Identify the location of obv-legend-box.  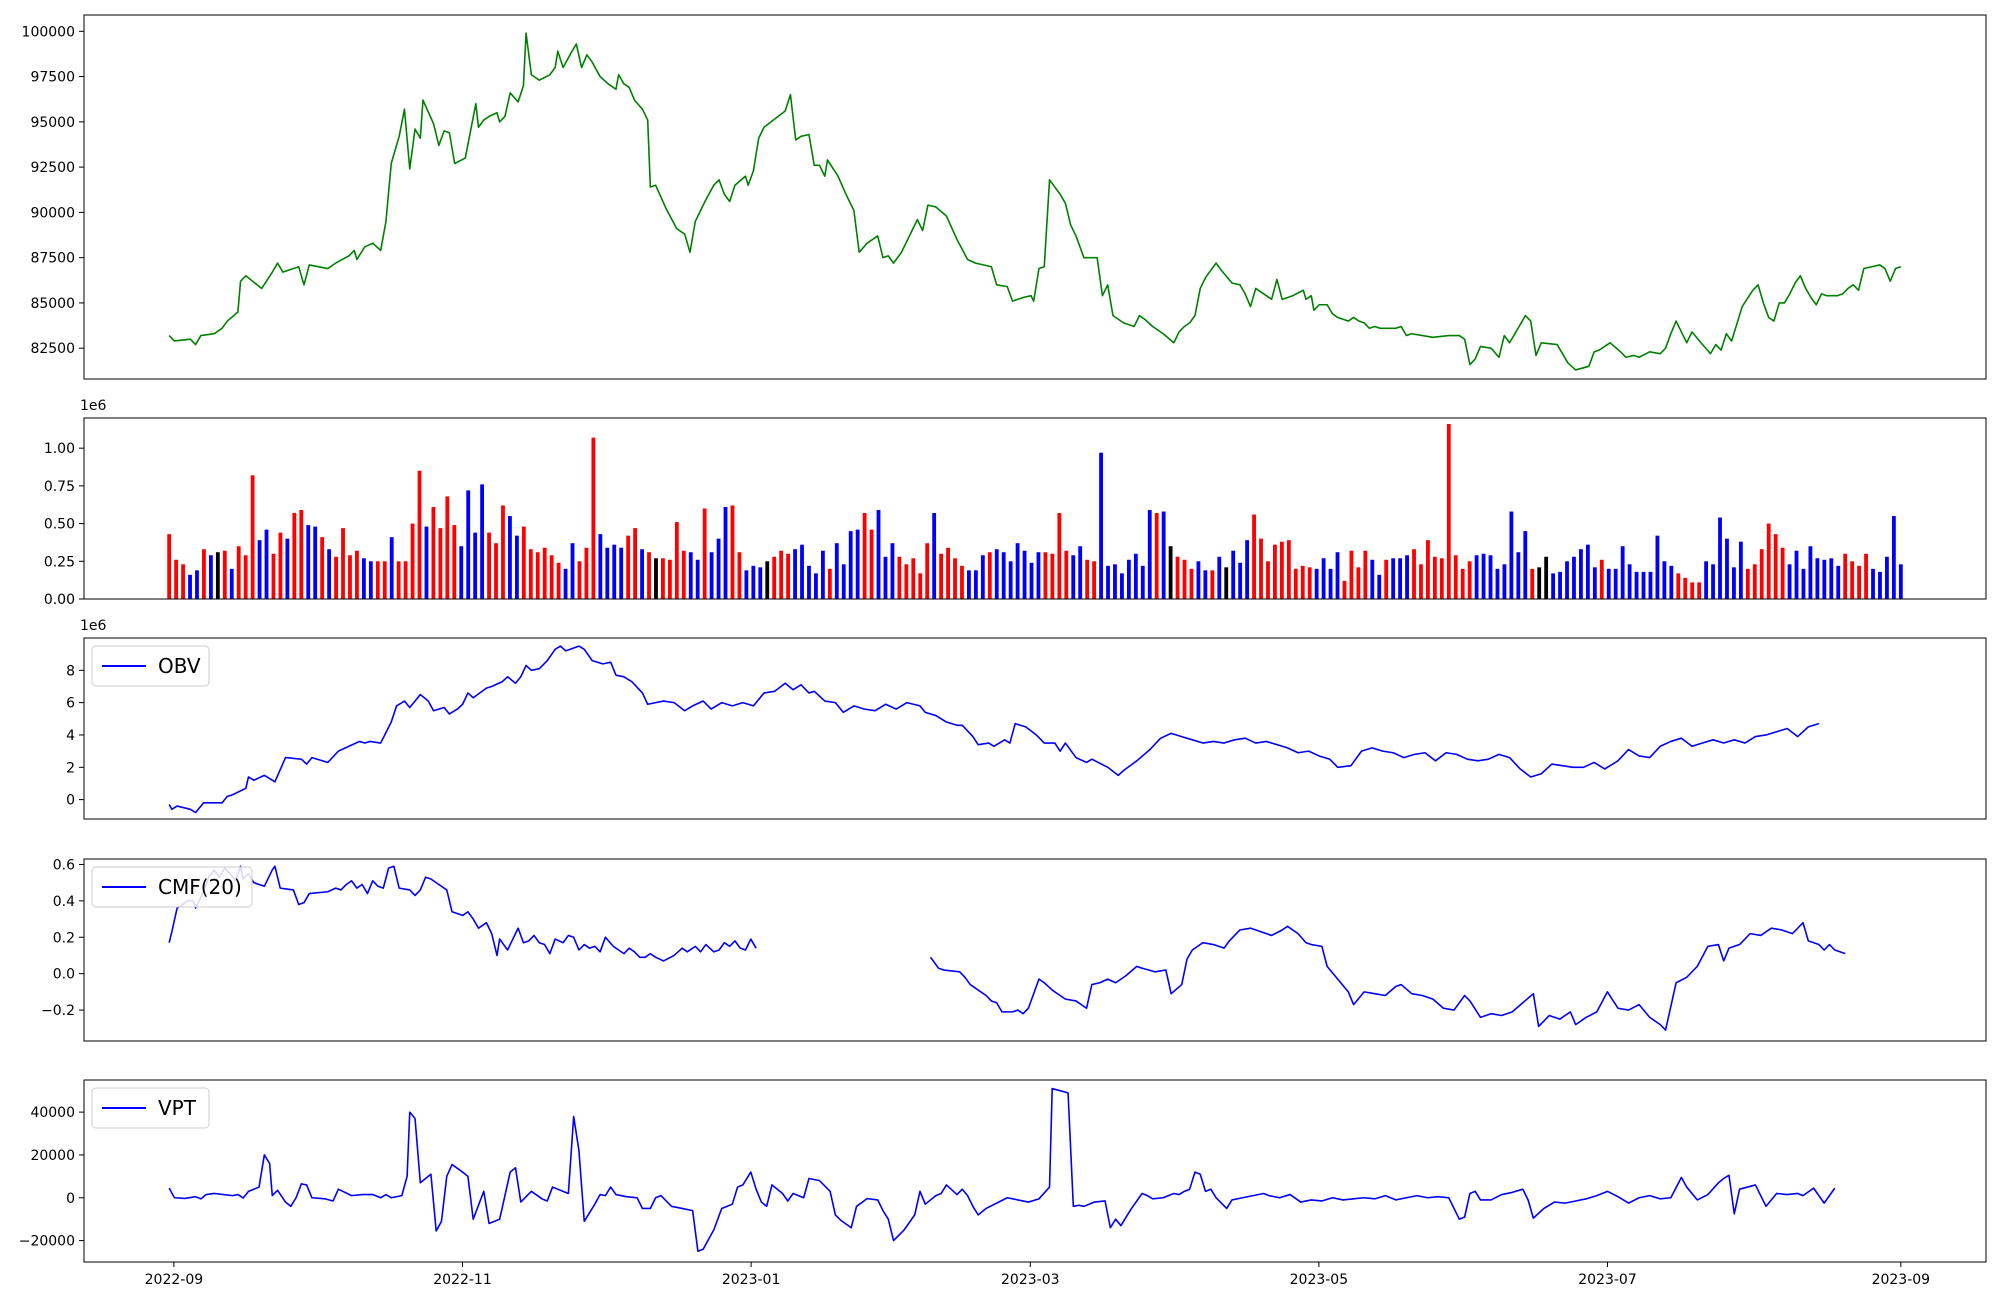
(150, 666).